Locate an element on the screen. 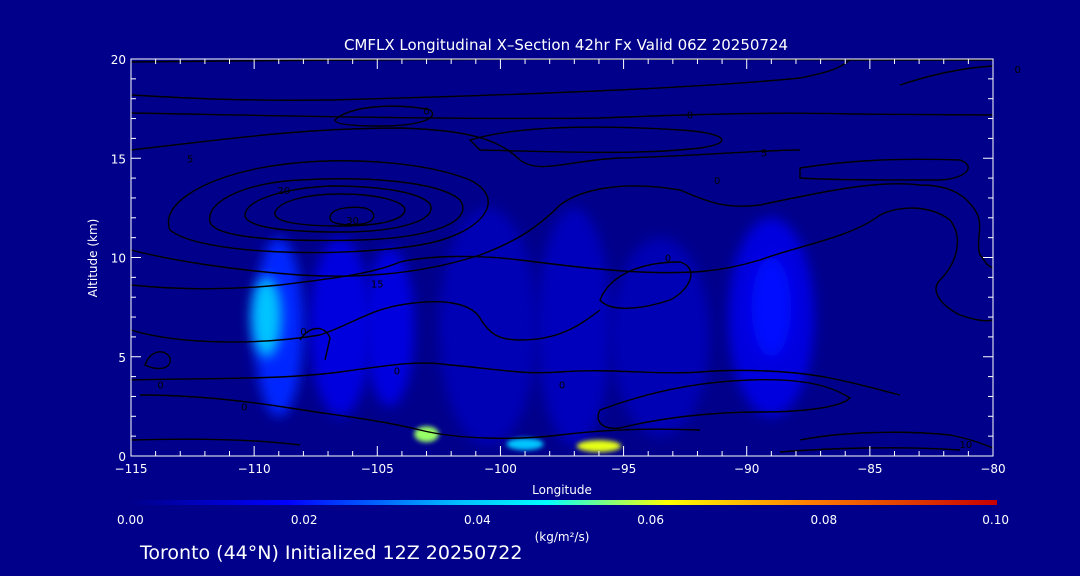  colorbar: 0.00 0.02 0.04 0.06 0.08 0.10 (kg/m²/s) is located at coordinates (563, 522).